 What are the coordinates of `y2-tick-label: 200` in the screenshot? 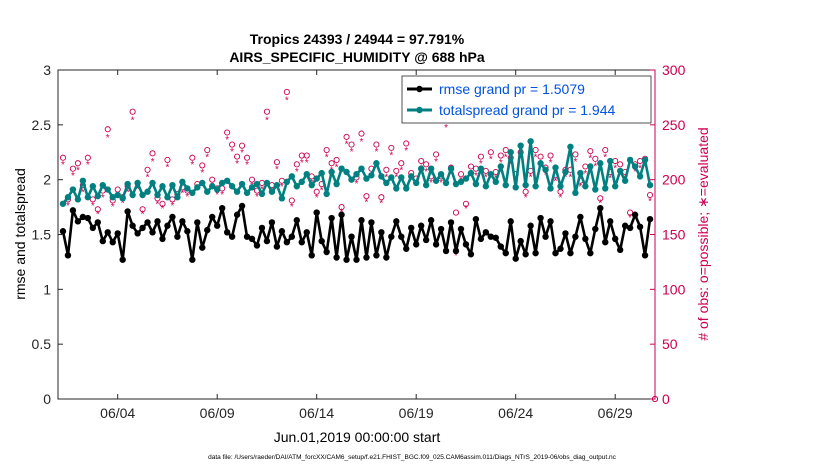 It's located at (674, 180).